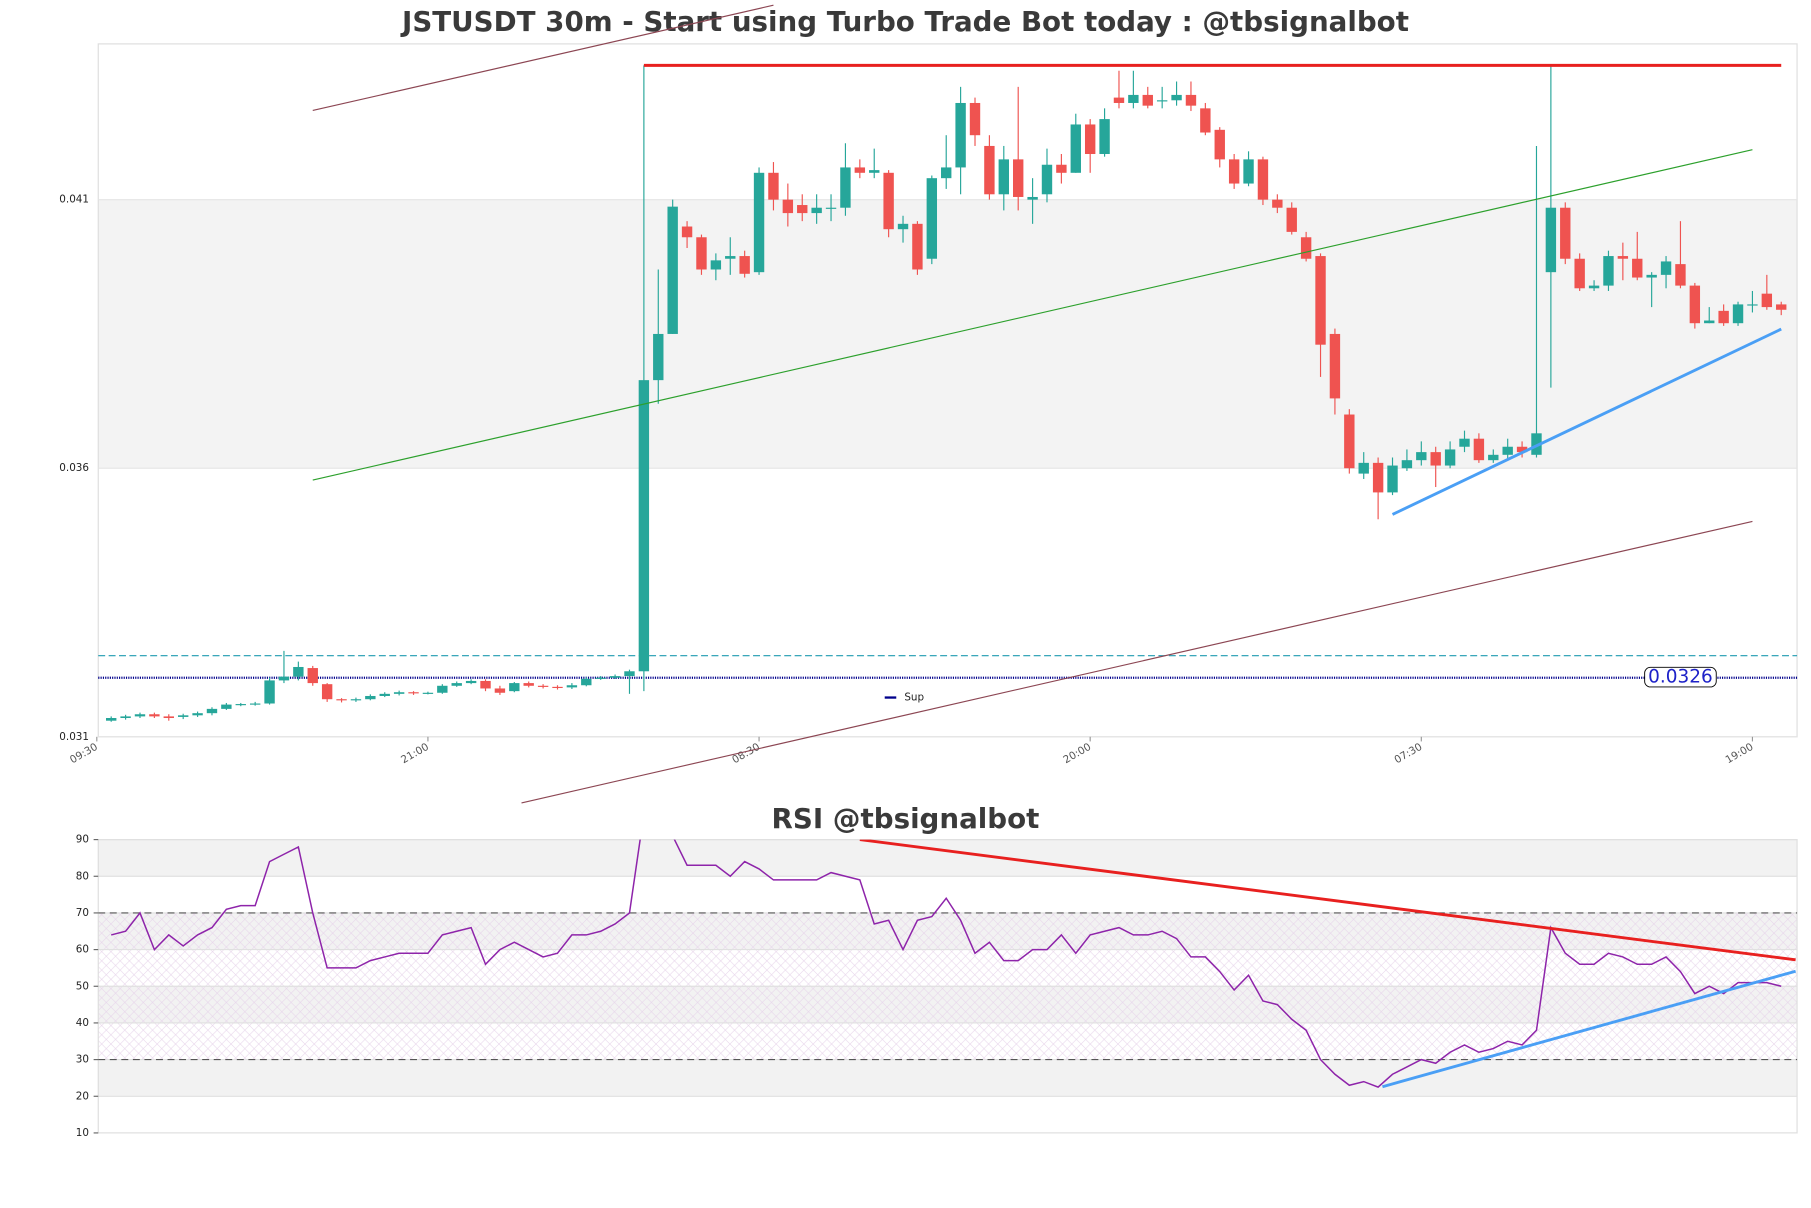  Describe the element at coordinates (74, 468) in the screenshot. I see `y-tick-label: 0.036` at that location.